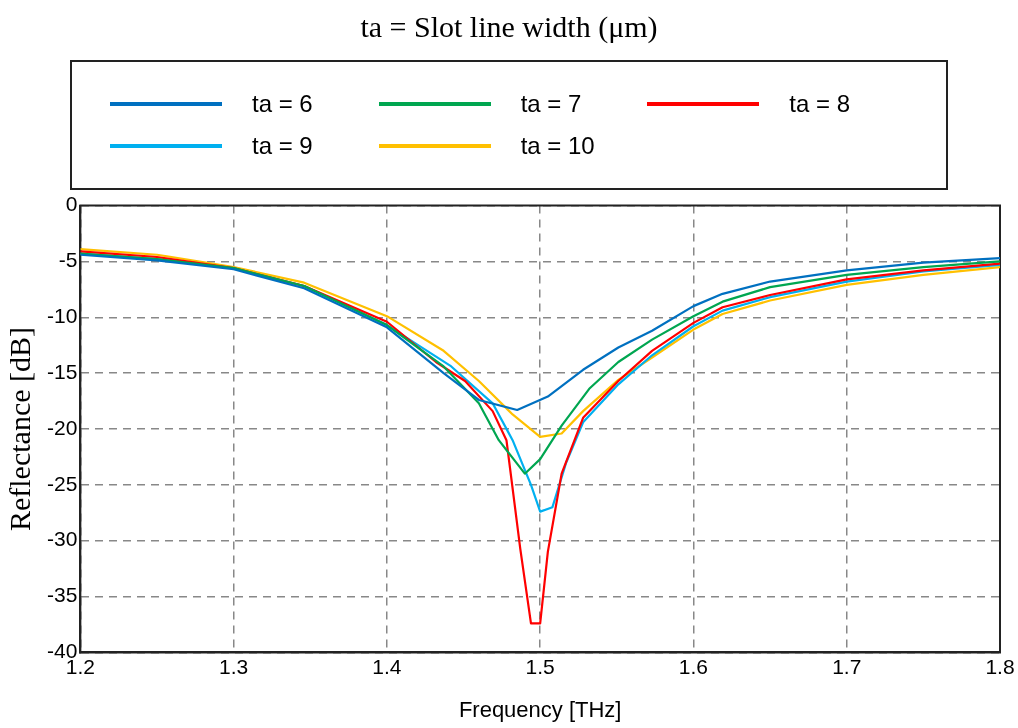  What do you see at coordinates (551, 104) in the screenshot?
I see `legend-label: ta = 7` at bounding box center [551, 104].